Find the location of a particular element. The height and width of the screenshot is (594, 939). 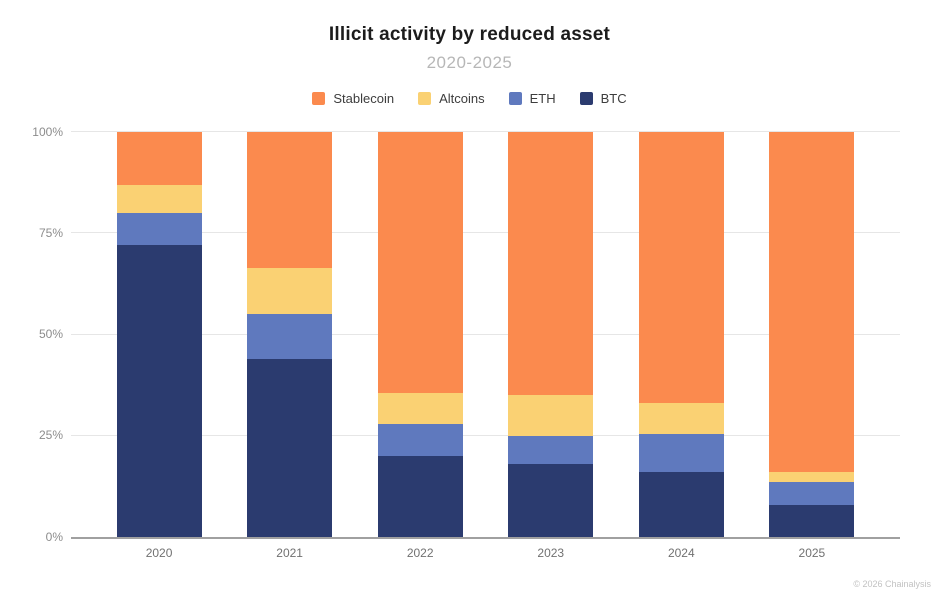

y-axis-tick-label: 50% is located at coordinates (50, 334).